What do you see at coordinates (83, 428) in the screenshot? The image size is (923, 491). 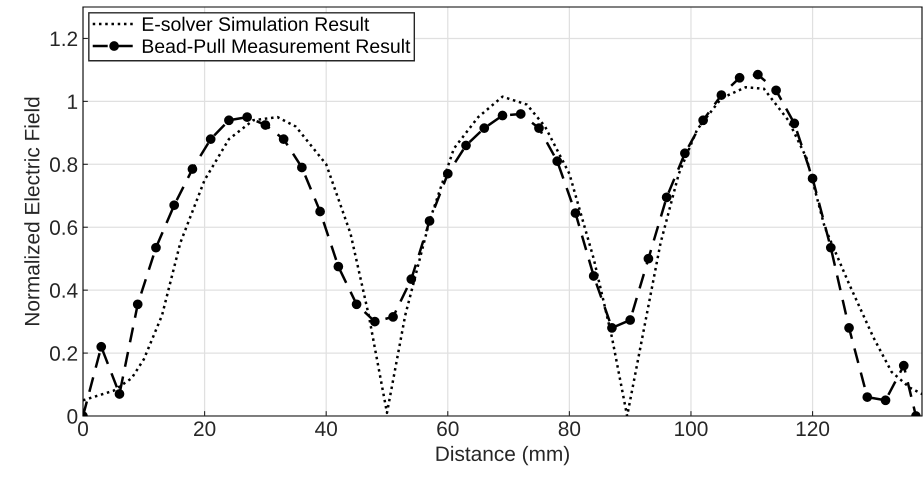 I see `x-tick-label: 0` at bounding box center [83, 428].